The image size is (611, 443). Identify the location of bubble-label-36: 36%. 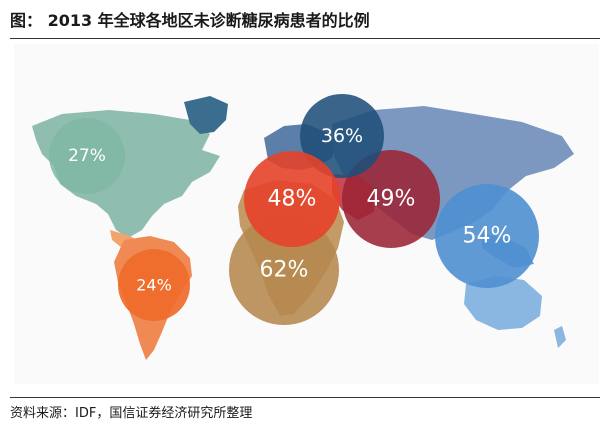
(342, 136).